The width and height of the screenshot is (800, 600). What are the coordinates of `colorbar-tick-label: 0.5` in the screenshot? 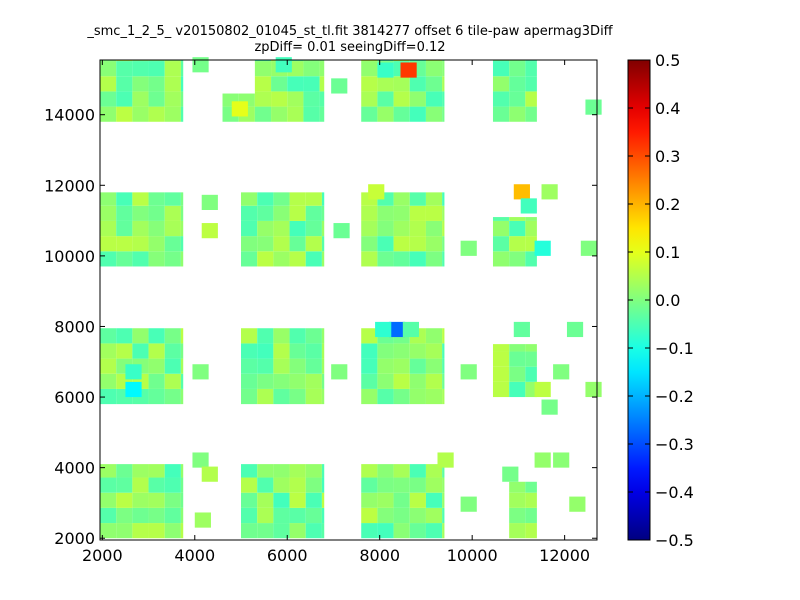 It's located at (667, 60).